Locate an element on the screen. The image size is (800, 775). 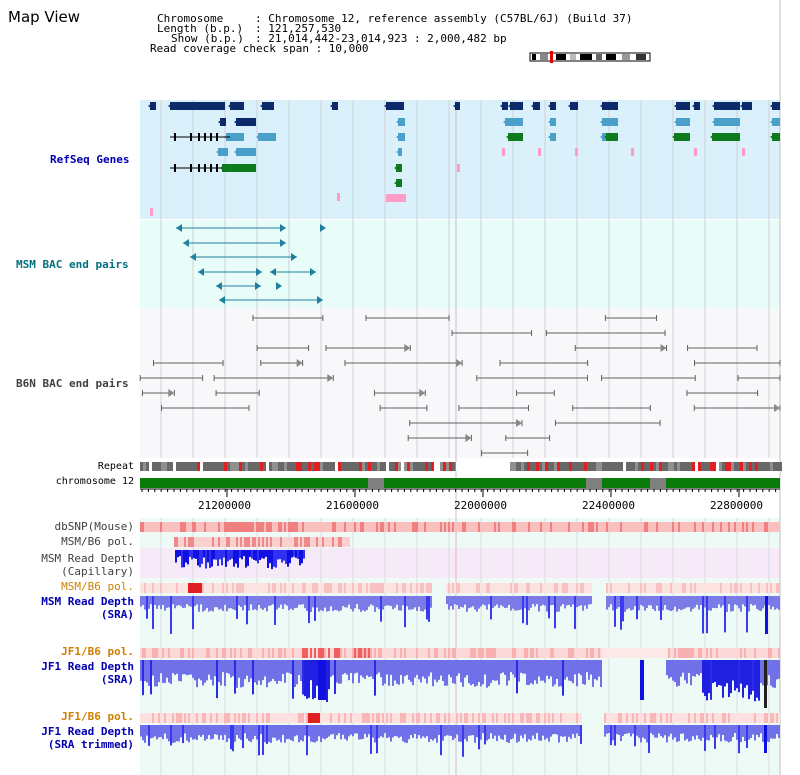
bac-end is located at coordinates (519, 423).